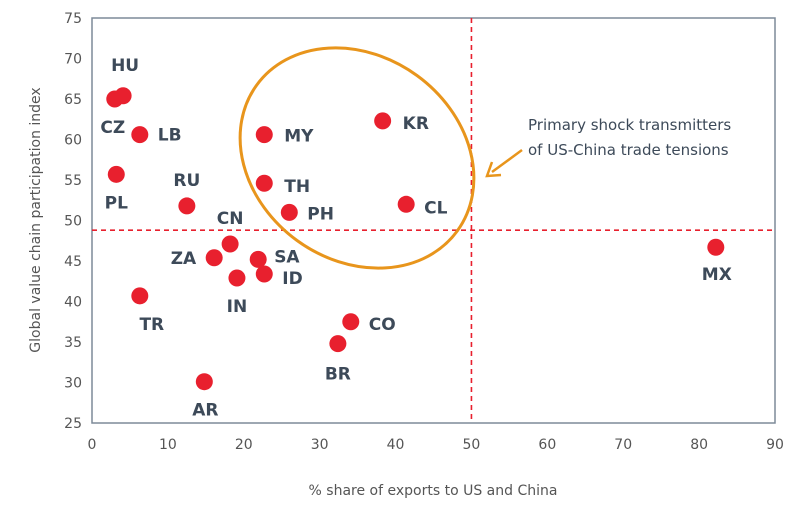 This screenshot has height=506, width=800. Describe the element at coordinates (112, 128) in the screenshot. I see `point-label: CZ` at that location.